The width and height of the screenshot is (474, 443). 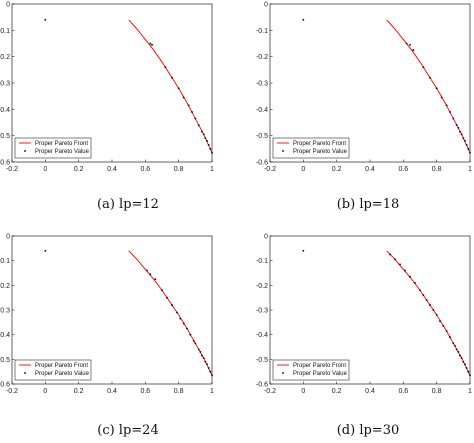 I want to click on x-tick-label: 0.4, so click(x=112, y=391).